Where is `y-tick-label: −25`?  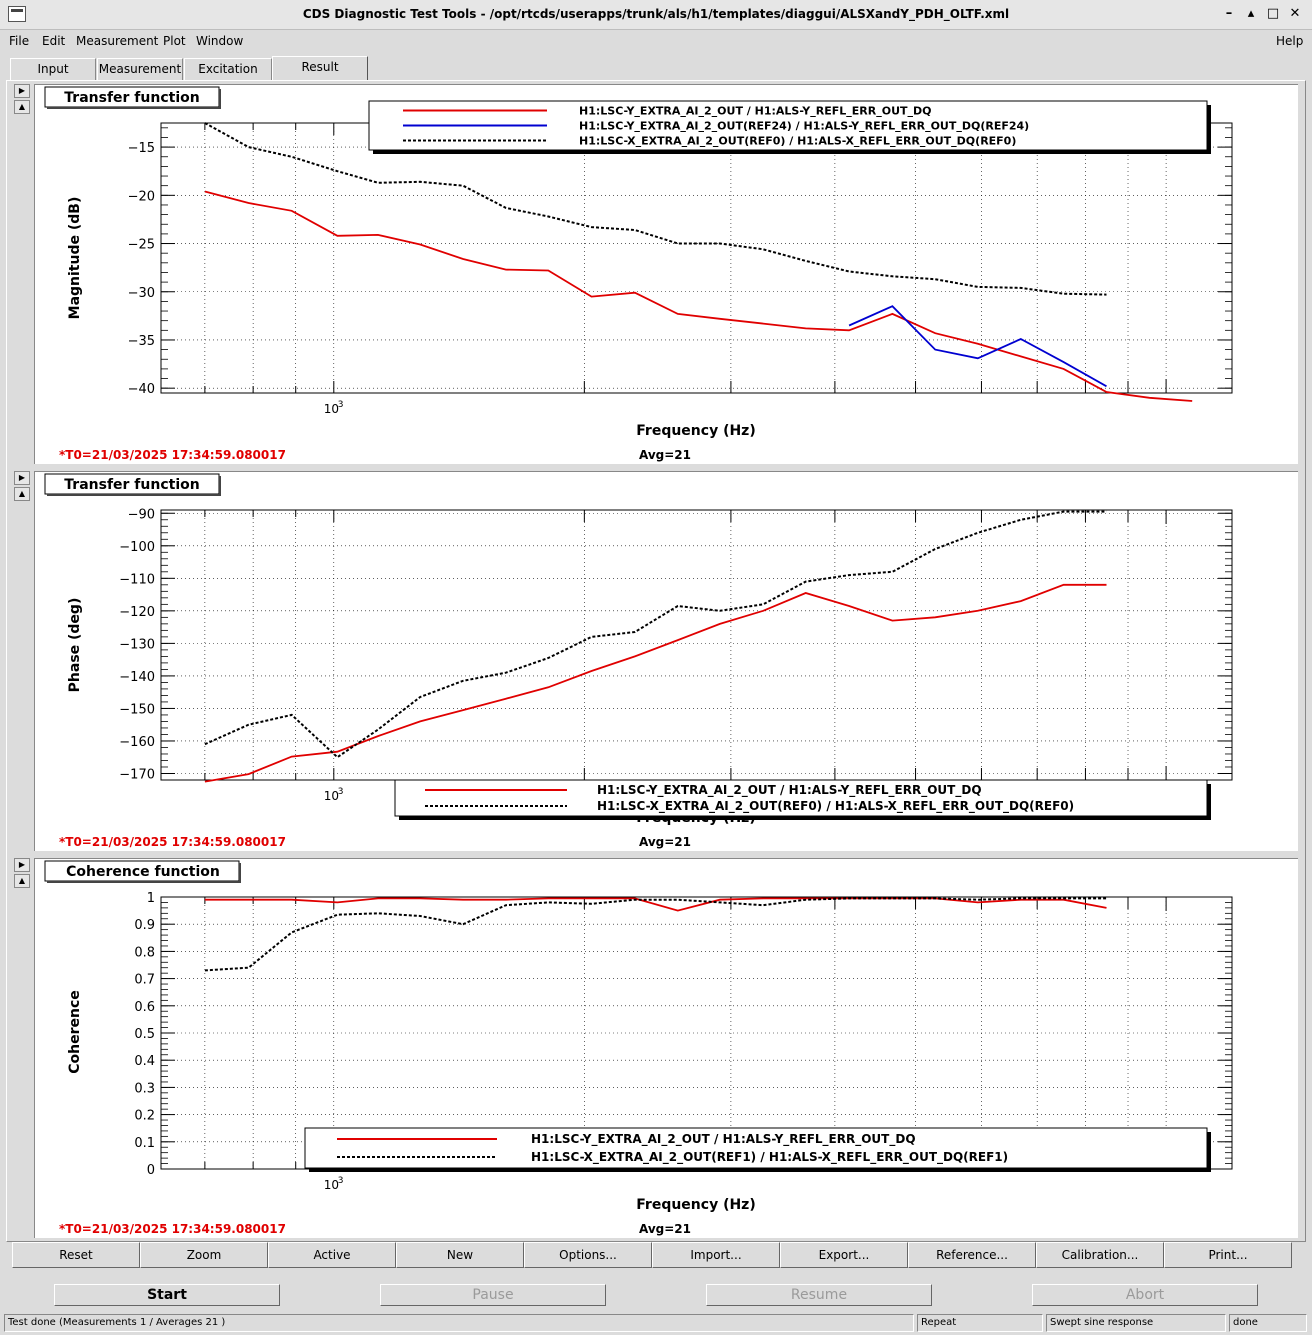 y-tick-label: −25 is located at coordinates (141, 245).